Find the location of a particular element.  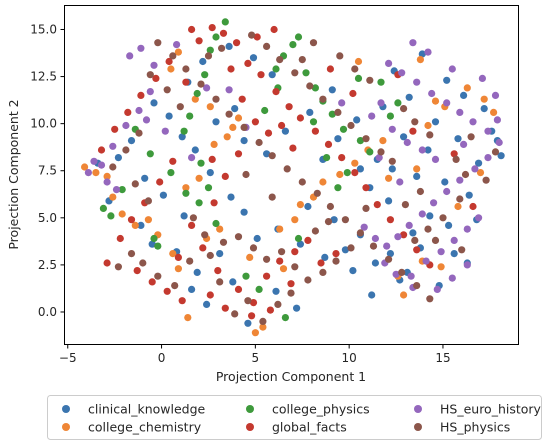

x-axis-label: Projection Component 1 is located at coordinates (291, 376).